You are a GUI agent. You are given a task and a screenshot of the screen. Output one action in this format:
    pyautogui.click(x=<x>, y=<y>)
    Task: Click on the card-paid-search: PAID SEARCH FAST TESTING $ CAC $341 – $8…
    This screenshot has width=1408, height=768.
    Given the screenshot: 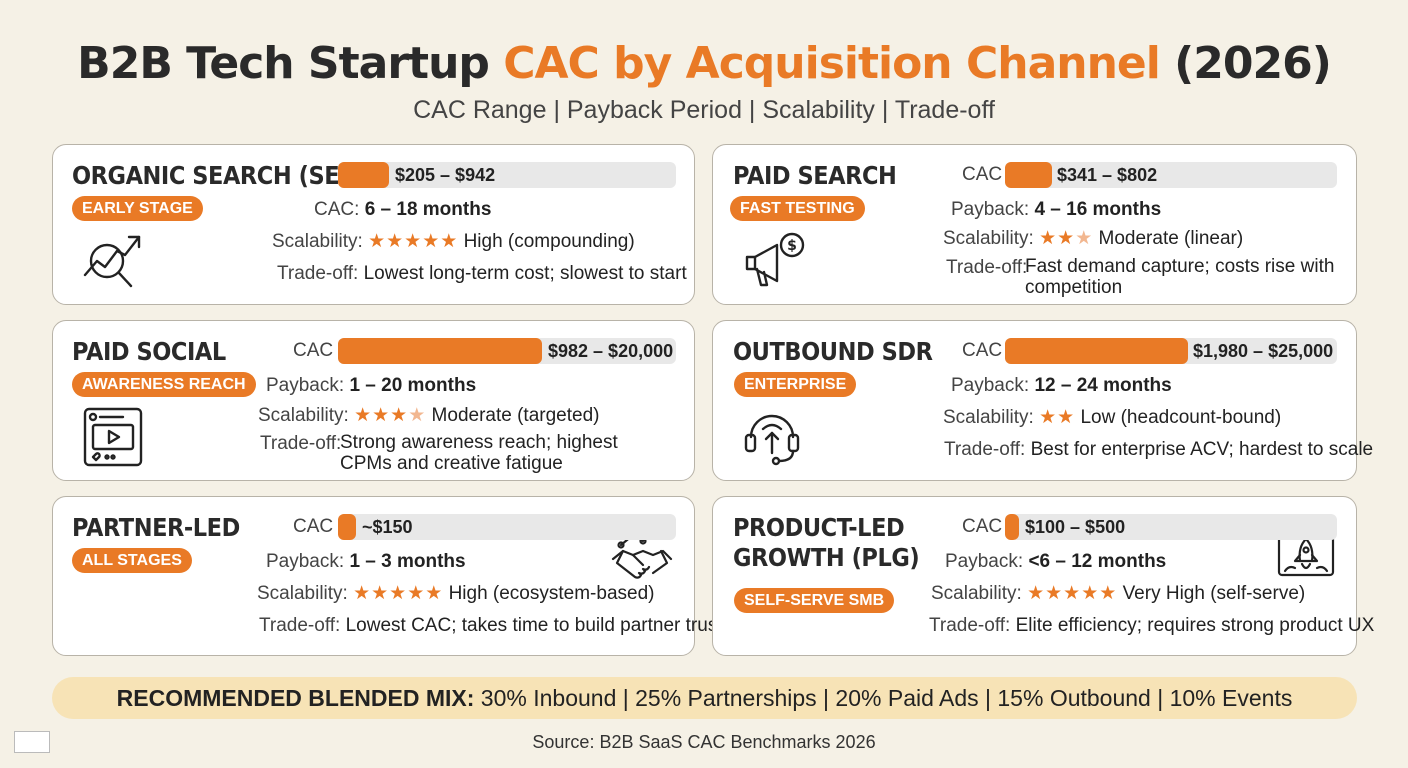 What is the action you would take?
    pyautogui.click(x=1034, y=224)
    